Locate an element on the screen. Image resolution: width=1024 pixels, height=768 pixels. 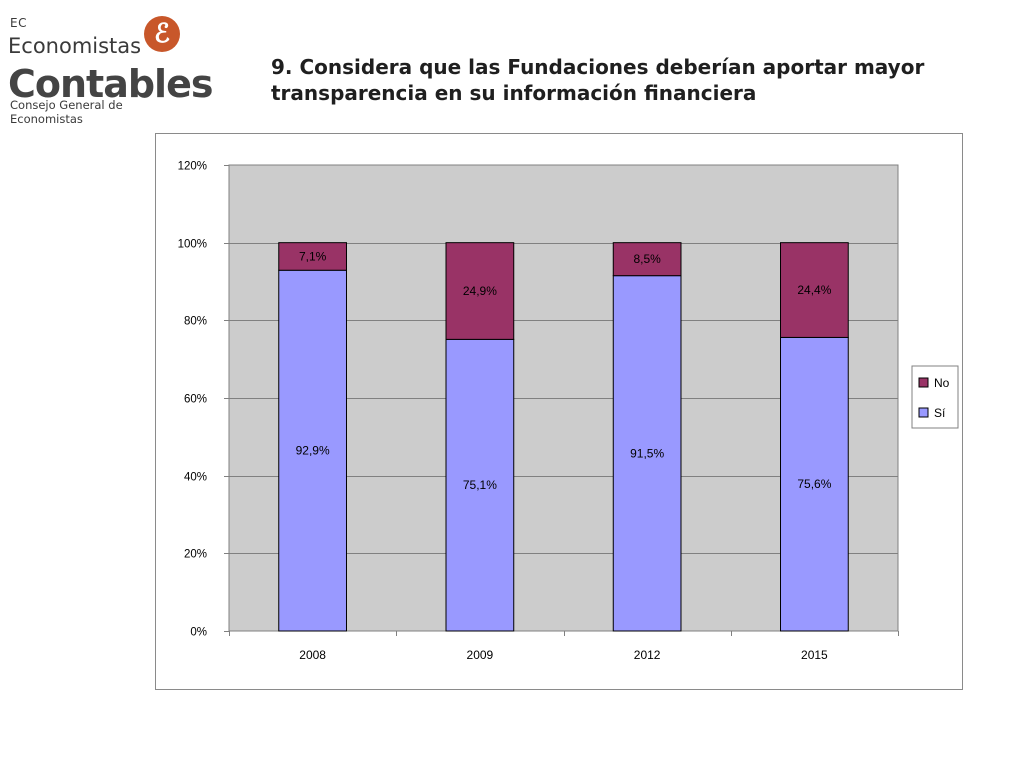
y-tick-label: 120% is located at coordinates (192, 167).